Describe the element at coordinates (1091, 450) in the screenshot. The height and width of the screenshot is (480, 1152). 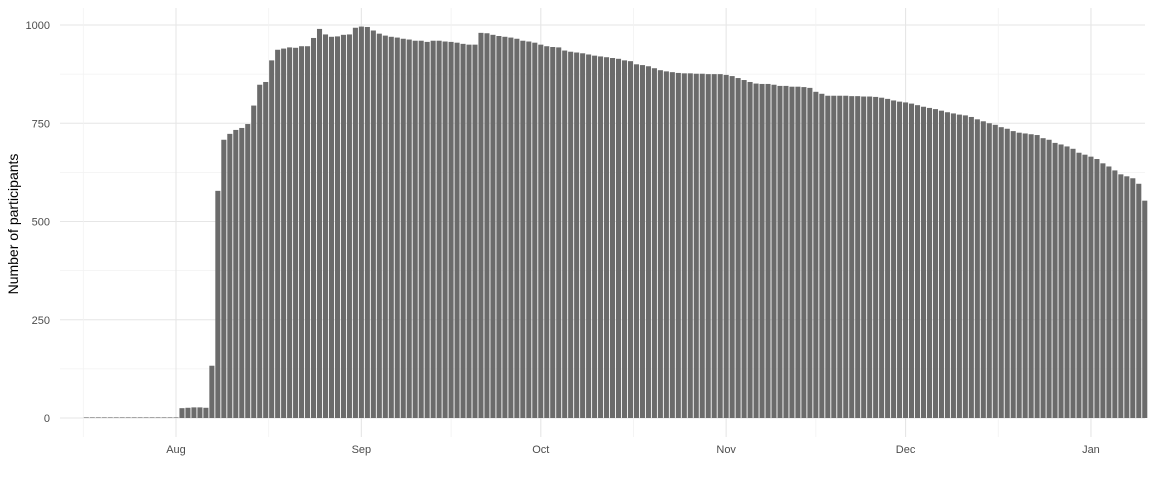
I see `x-tick-label: Jan` at that location.